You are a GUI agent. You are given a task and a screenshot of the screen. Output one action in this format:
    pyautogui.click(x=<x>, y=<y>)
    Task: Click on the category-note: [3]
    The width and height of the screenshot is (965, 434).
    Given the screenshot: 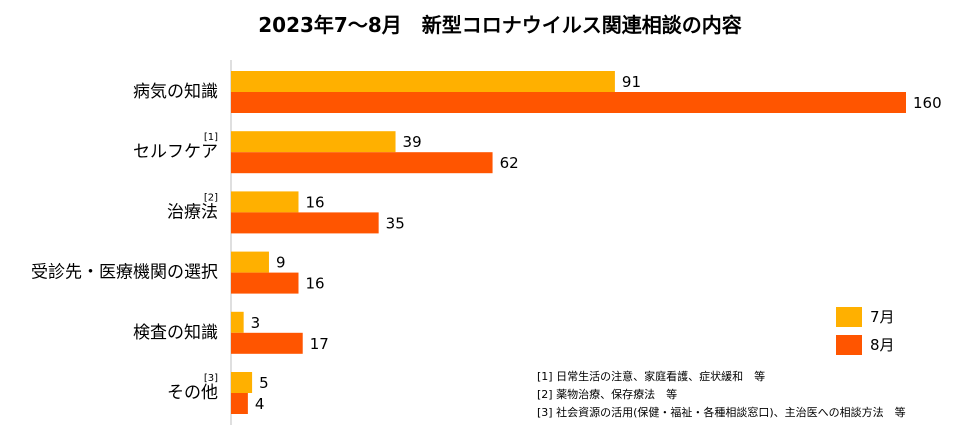 What is the action you would take?
    pyautogui.click(x=211, y=378)
    